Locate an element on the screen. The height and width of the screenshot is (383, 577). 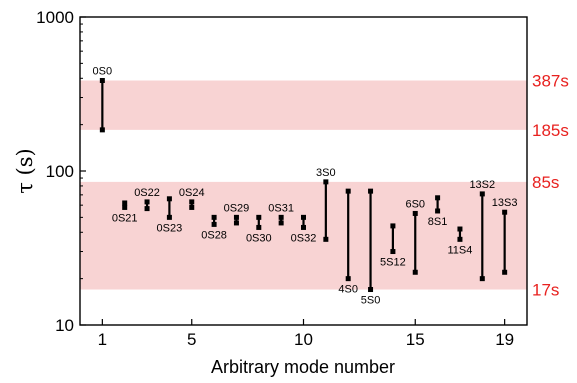
mode-label-0S24: 0S24 is located at coordinates (192, 193).